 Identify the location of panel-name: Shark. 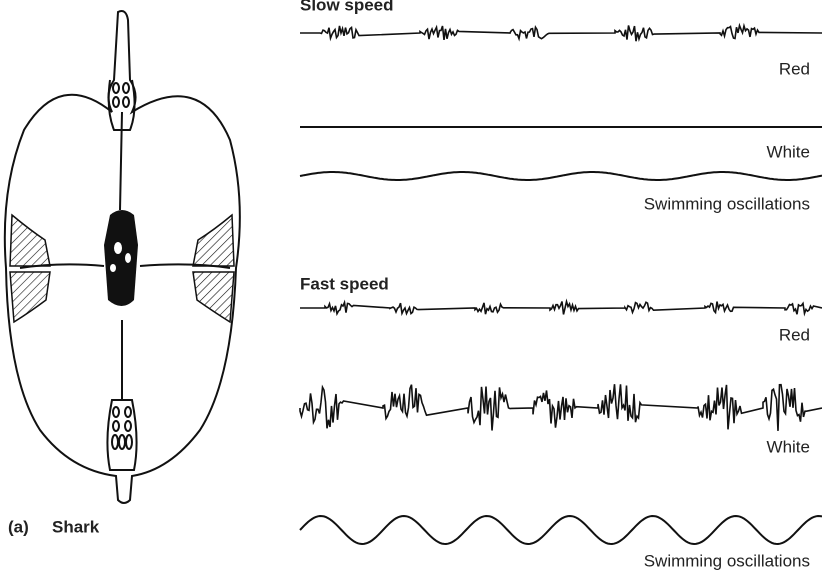
(76, 526).